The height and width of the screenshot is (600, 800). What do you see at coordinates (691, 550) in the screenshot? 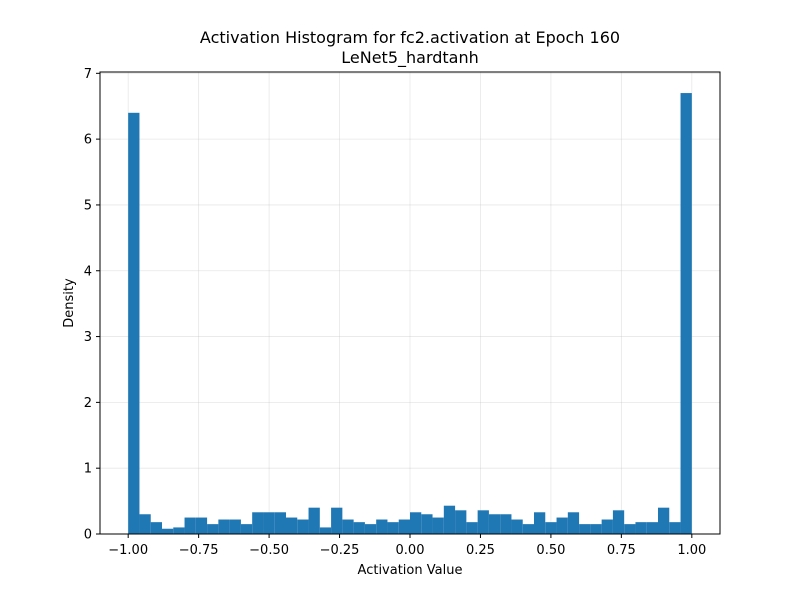
I see `x-tick-label: 1.00` at bounding box center [691, 550].